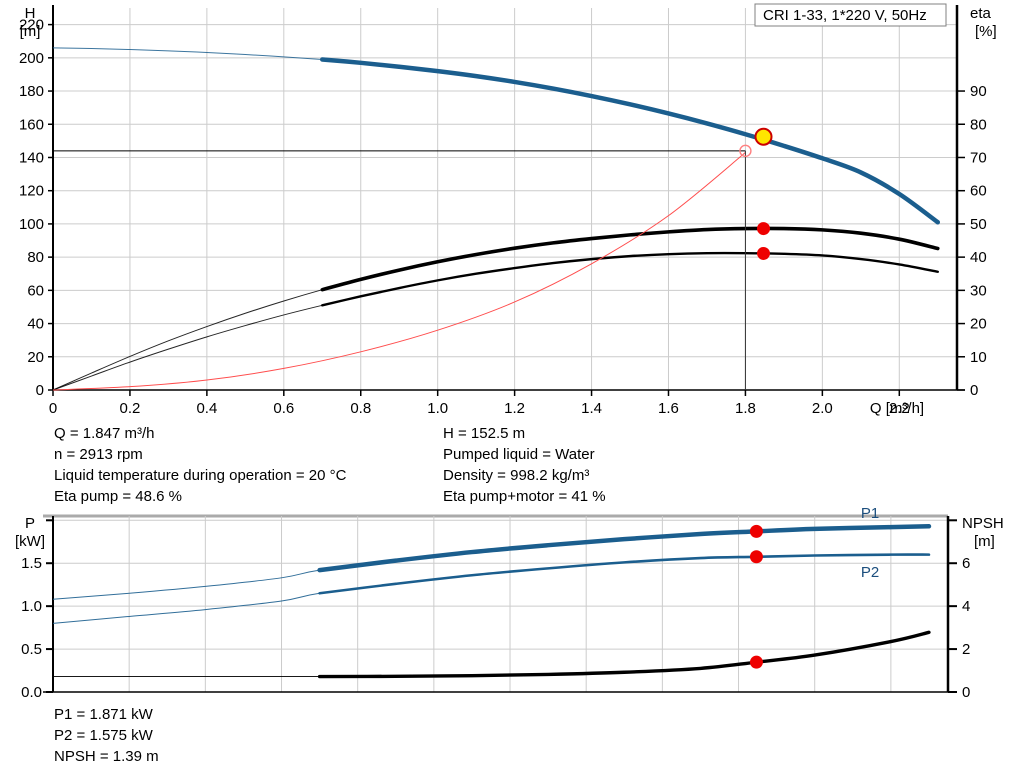  Describe the element at coordinates (984, 541) in the screenshot. I see `y-axis-unit-right: [m]` at that location.